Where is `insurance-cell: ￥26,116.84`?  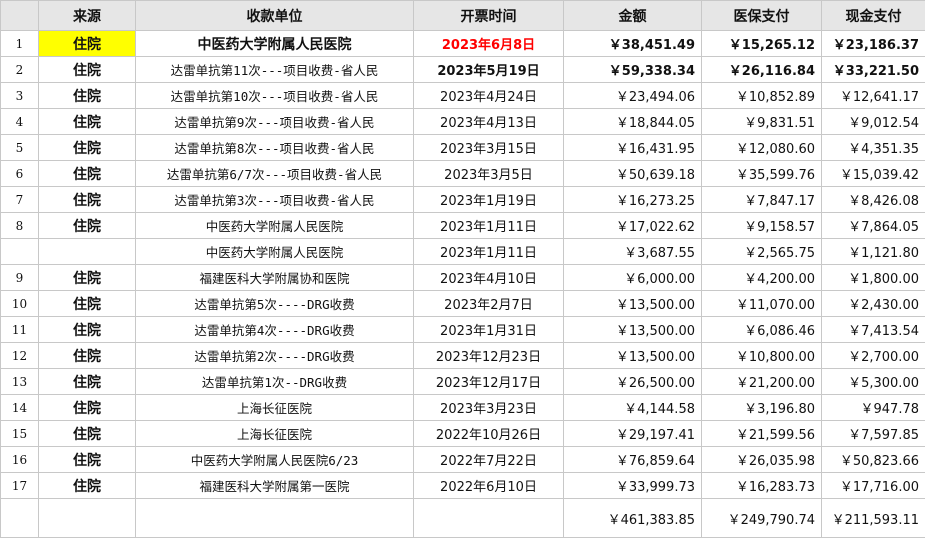
insurance-cell: ￥26,116.84 is located at coordinates (761, 69).